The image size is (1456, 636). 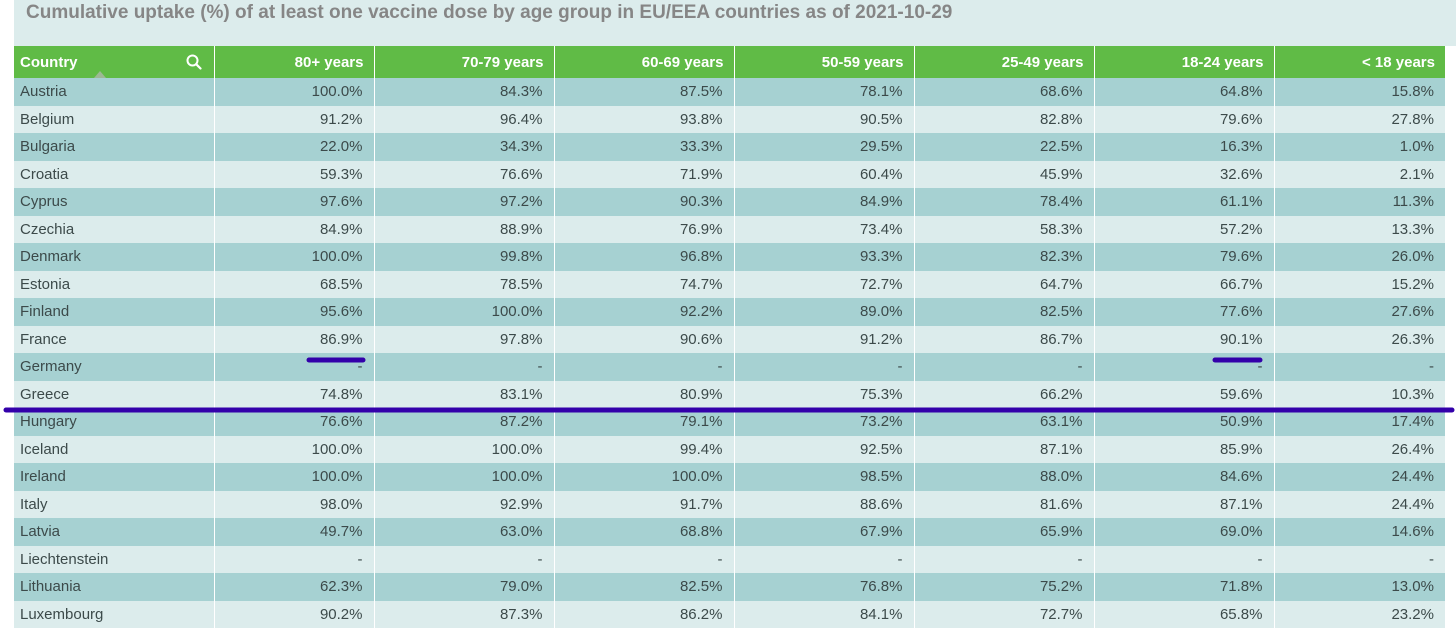 What do you see at coordinates (643, 202) in the screenshot?
I see `value-cell: 90.3%` at bounding box center [643, 202].